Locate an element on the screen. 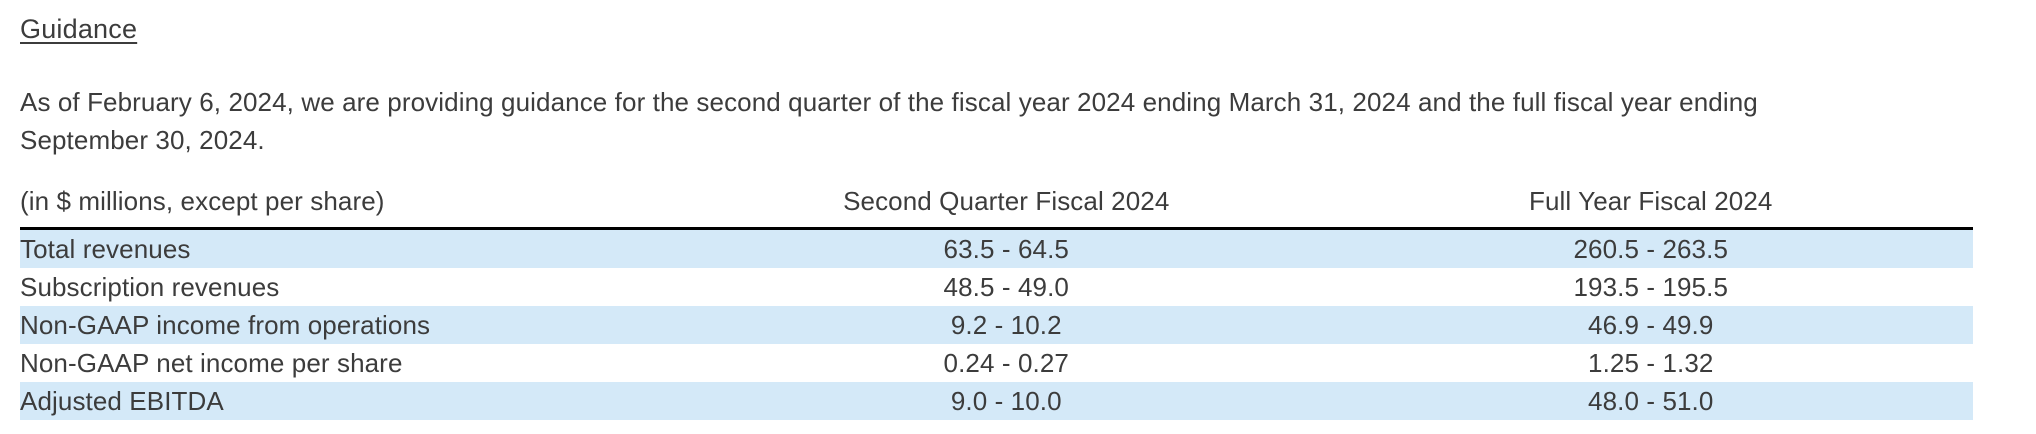 The image size is (2036, 434). row-label: Subscription revenues is located at coordinates (150, 286).